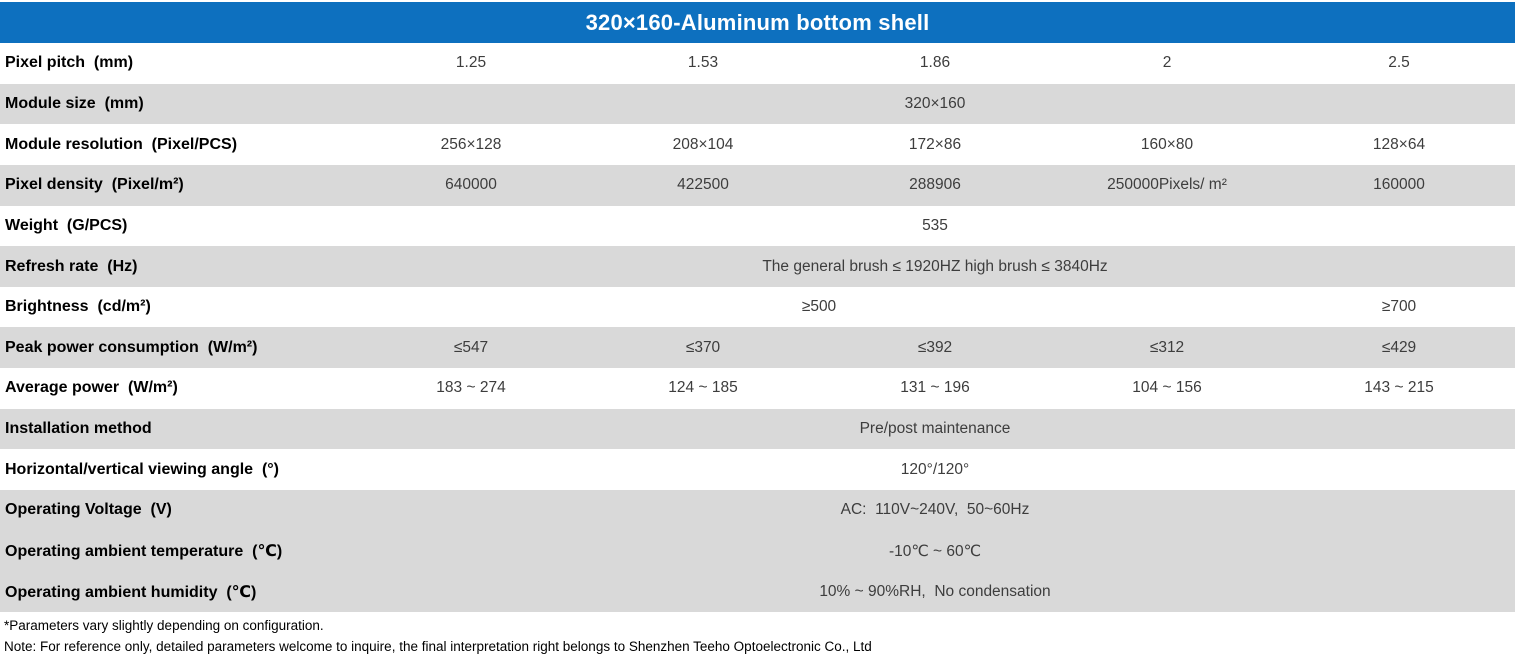 This screenshot has width=1515, height=657. Describe the element at coordinates (471, 63) in the screenshot. I see `spec-value-cell: 1.25` at that location.